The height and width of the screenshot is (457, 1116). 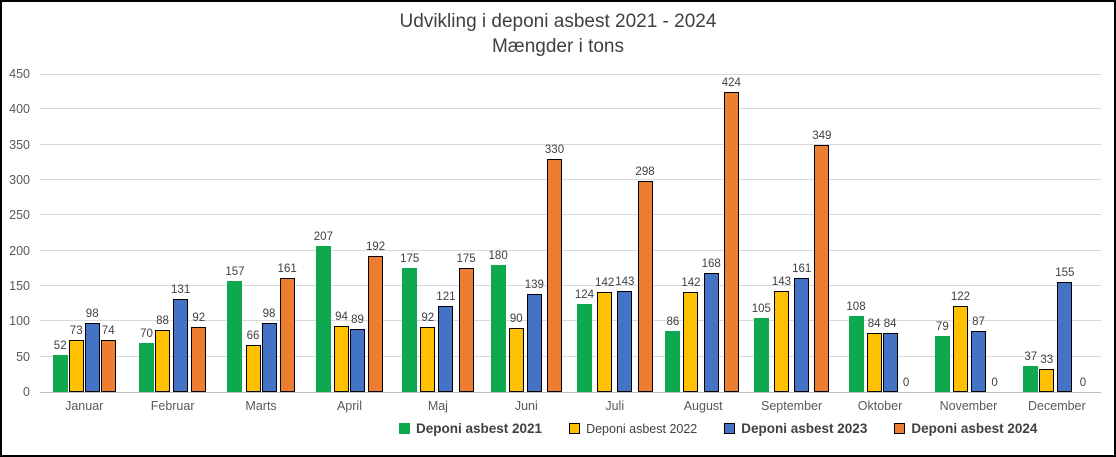 I want to click on y-axis-tick-label: 300, so click(x=19, y=180).